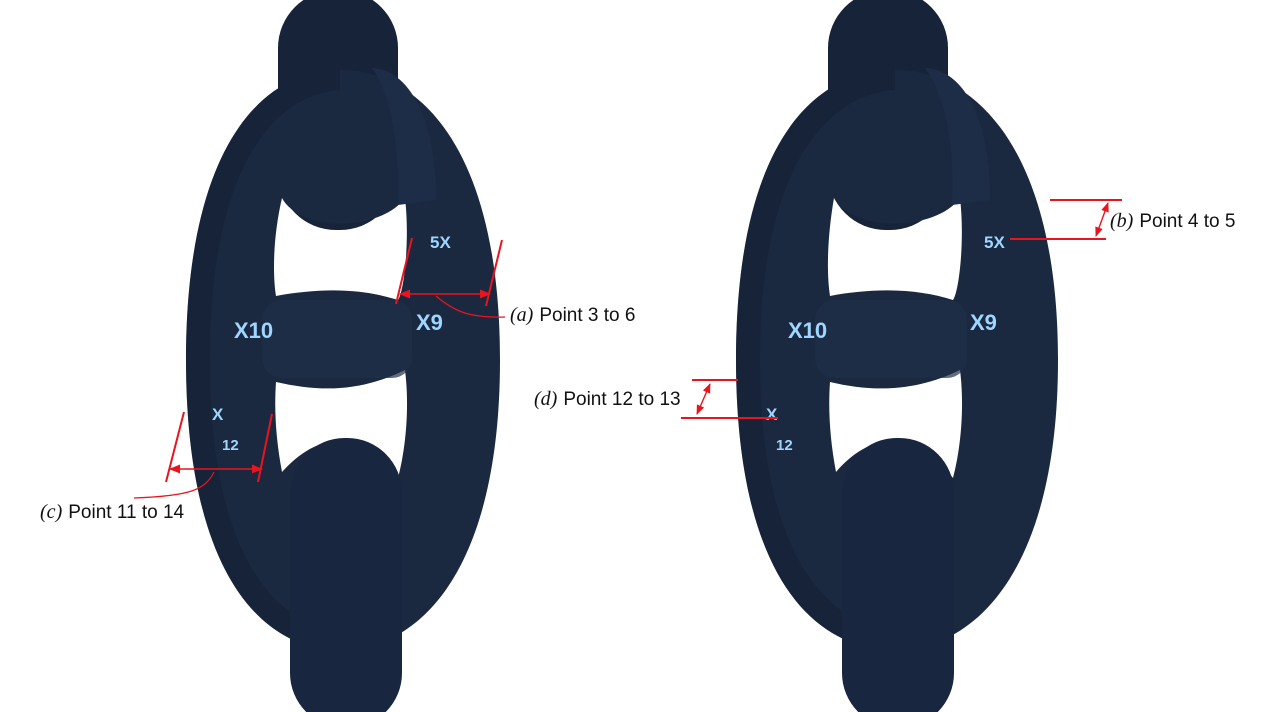 This screenshot has width=1276, height=712. What do you see at coordinates (126, 512) in the screenshot?
I see `annotation-c-label: Point 11 to 14` at bounding box center [126, 512].